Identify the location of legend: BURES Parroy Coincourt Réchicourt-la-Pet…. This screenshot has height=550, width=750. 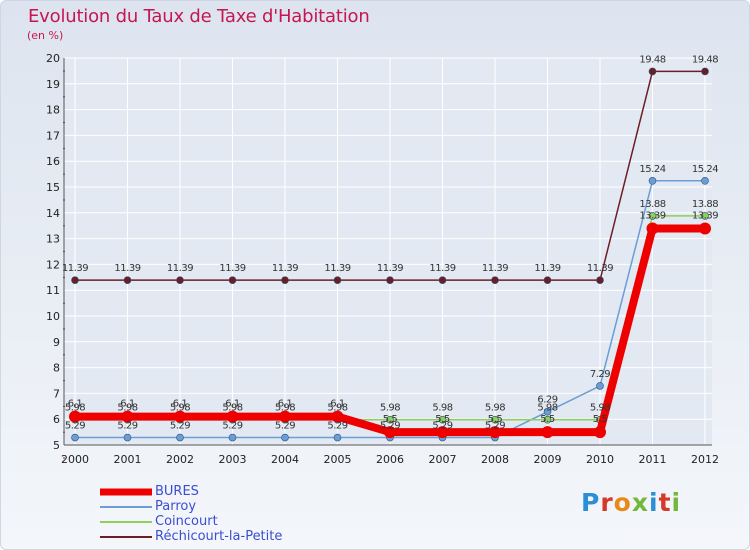
(191, 514).